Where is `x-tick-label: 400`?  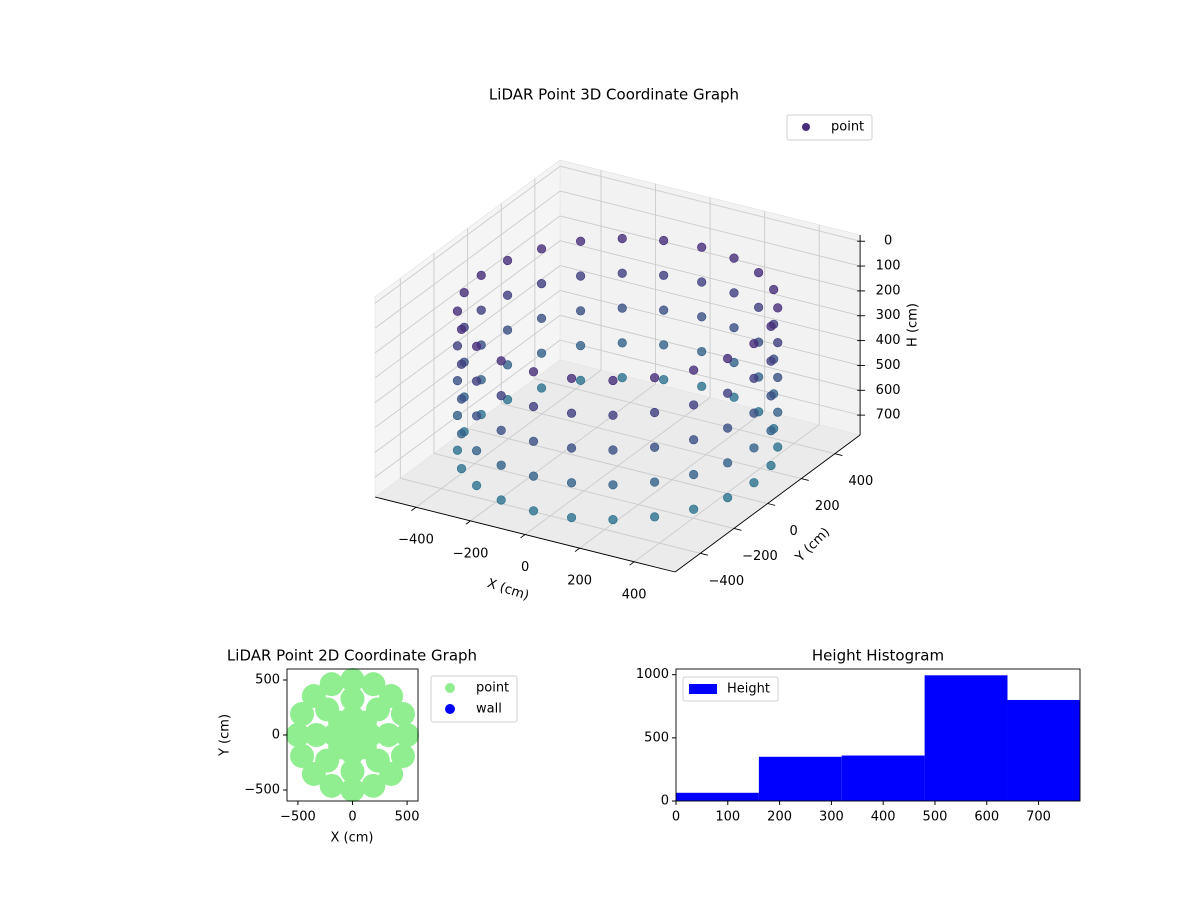
x-tick-label: 400 is located at coordinates (883, 817).